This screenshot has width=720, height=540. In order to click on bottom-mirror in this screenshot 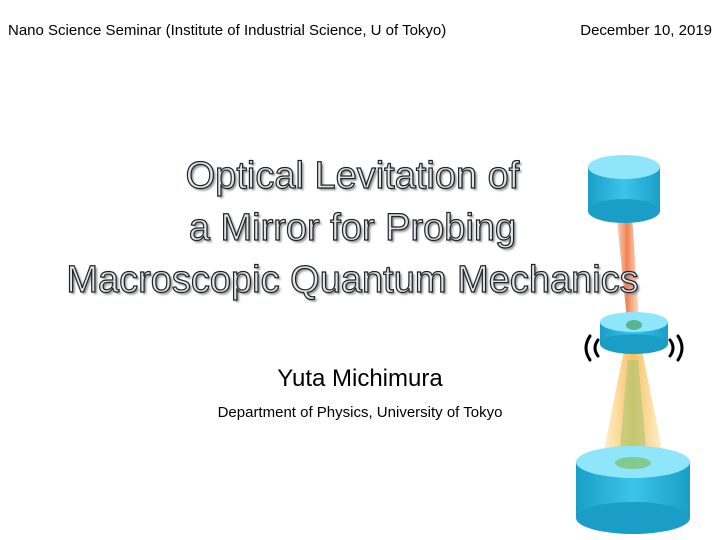, I will do `click(633, 490)`.